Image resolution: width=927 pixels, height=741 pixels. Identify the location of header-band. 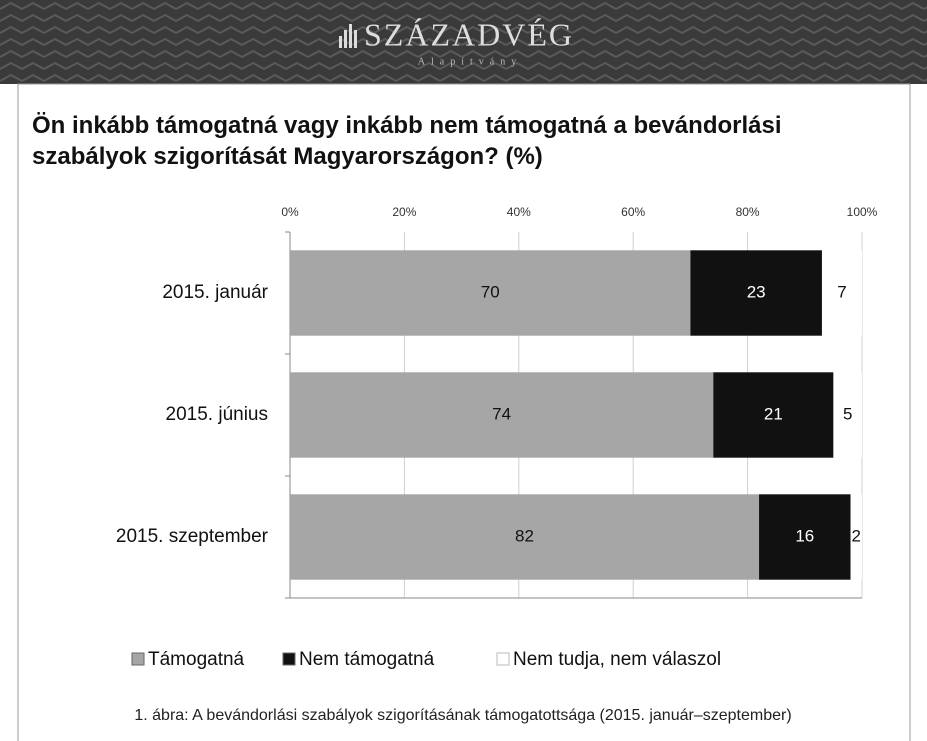
(463, 42).